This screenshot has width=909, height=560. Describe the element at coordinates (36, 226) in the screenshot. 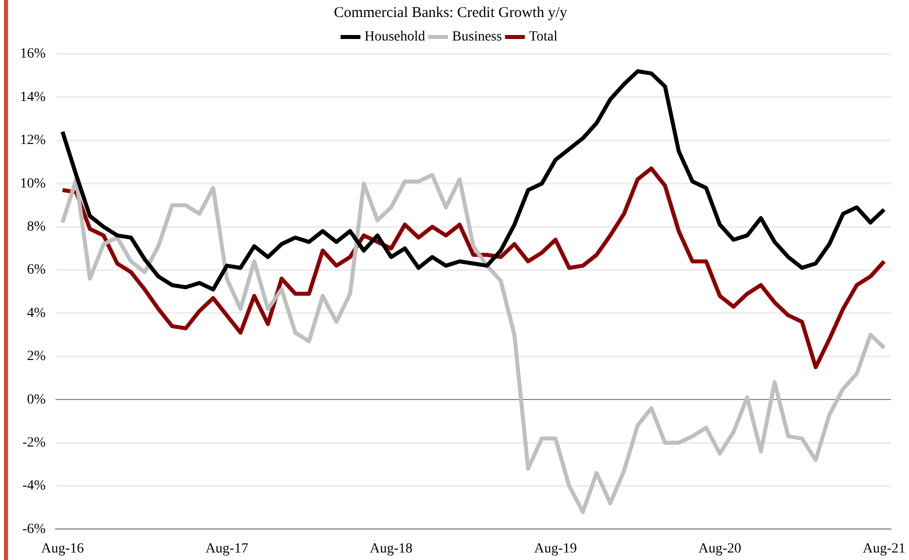

I see `y-tick-label: 8%` at that location.